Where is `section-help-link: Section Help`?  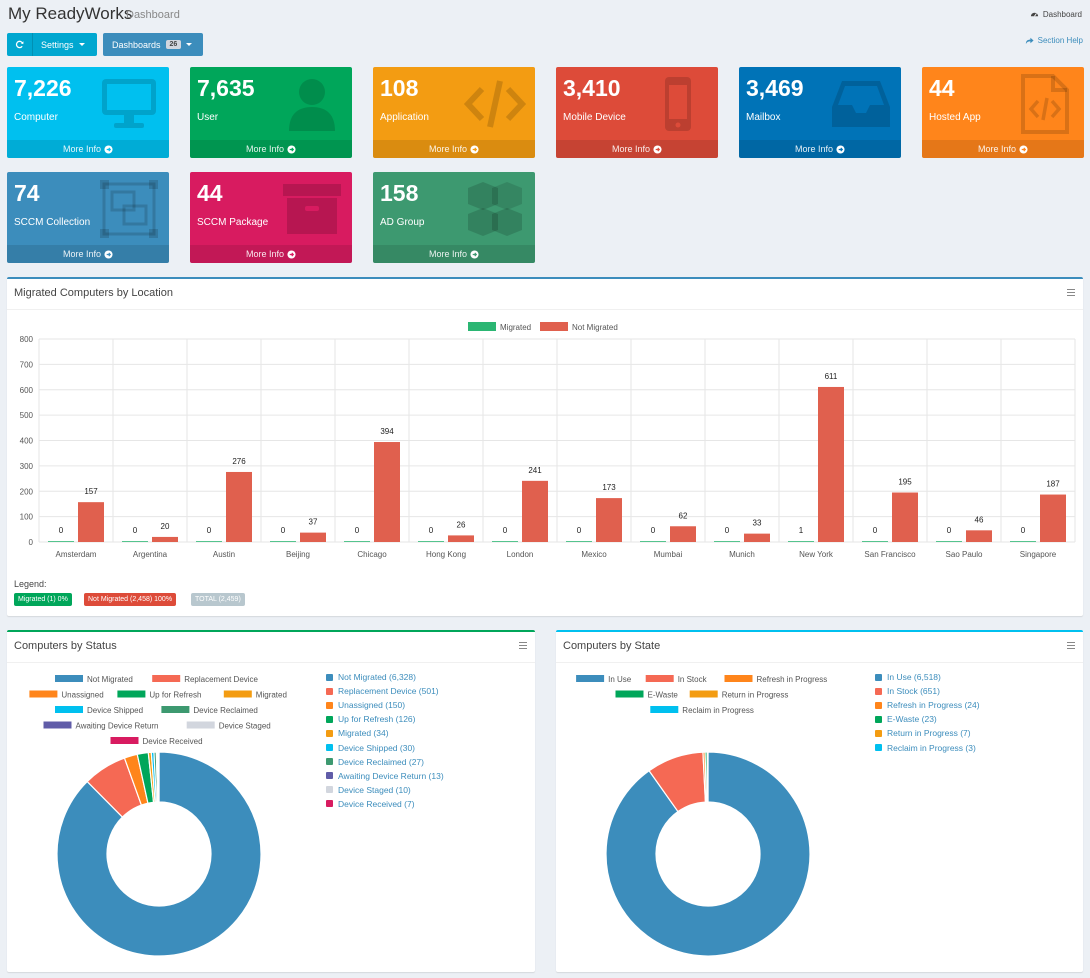 section-help-link: Section Help is located at coordinates (1054, 40).